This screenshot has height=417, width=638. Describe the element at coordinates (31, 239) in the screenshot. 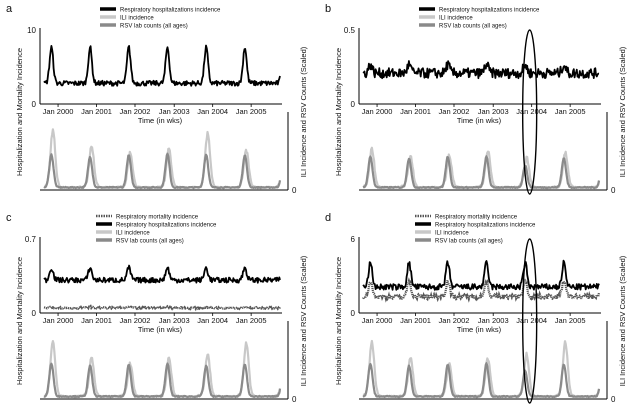

I see `y-tick-top-max: 0.7` at that location.